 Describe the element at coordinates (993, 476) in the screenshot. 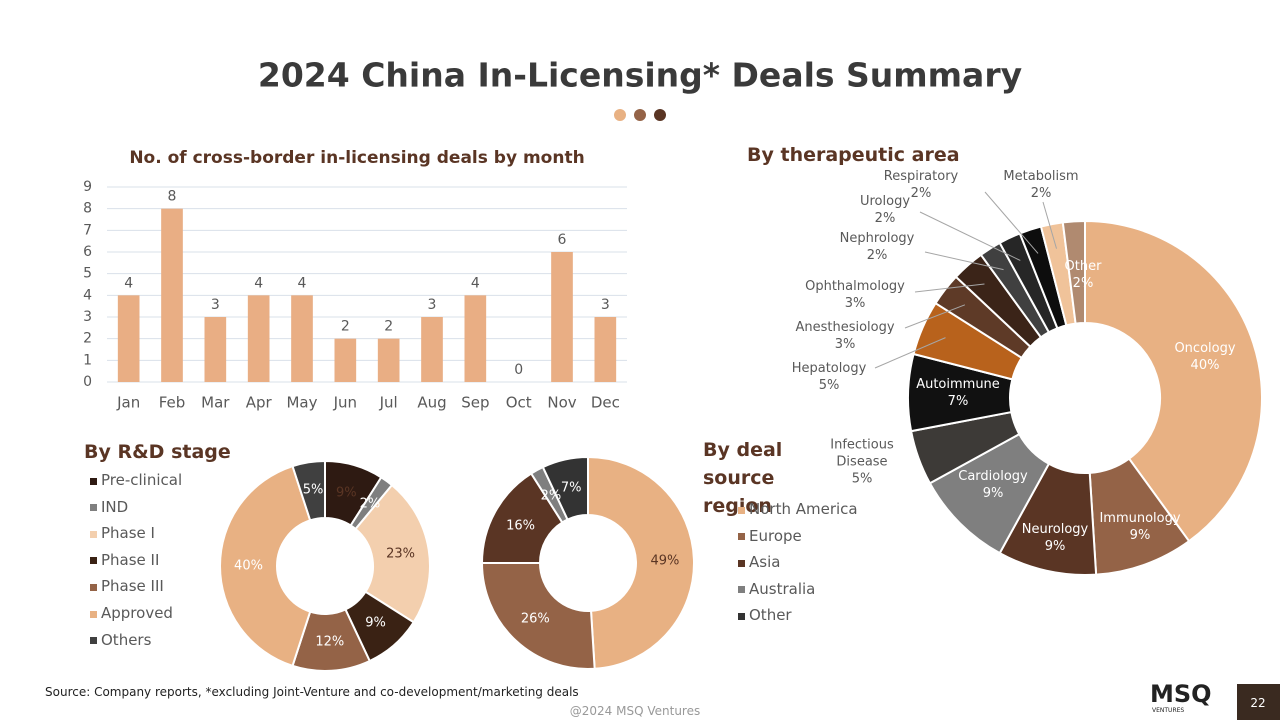

I see `slice-category: Cardiology` at that location.